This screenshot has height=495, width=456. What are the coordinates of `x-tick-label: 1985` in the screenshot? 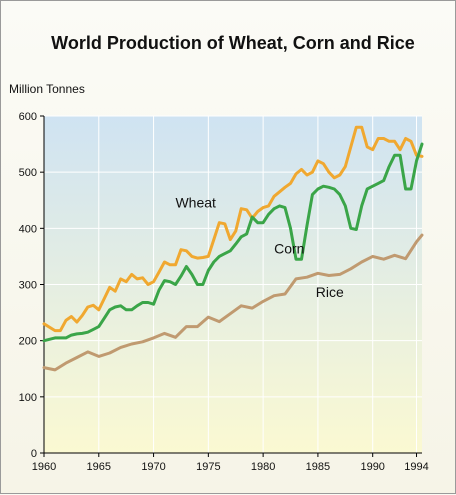 It's located at (318, 467).